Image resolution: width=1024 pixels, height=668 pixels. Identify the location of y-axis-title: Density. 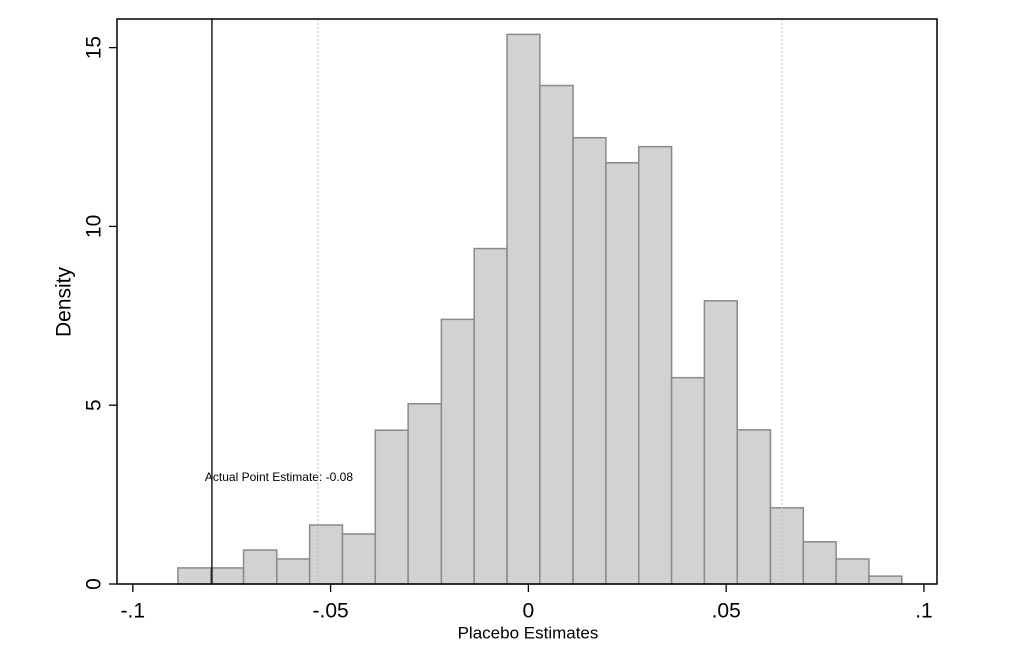
(64, 301).